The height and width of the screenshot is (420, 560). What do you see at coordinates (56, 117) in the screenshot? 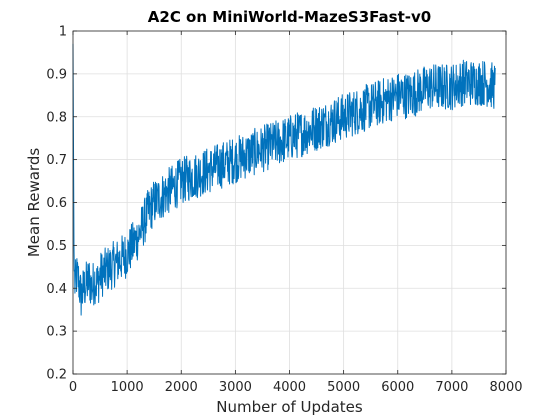
I see `y-tick-label: 0.8` at bounding box center [56, 117].